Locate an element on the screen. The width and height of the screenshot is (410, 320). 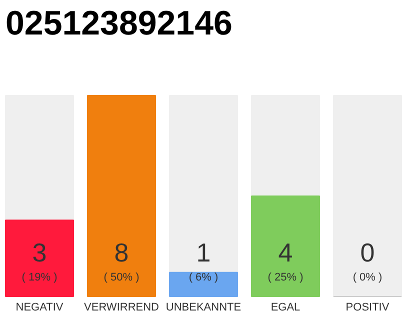
annotation: 4 is located at coordinates (285, 252).